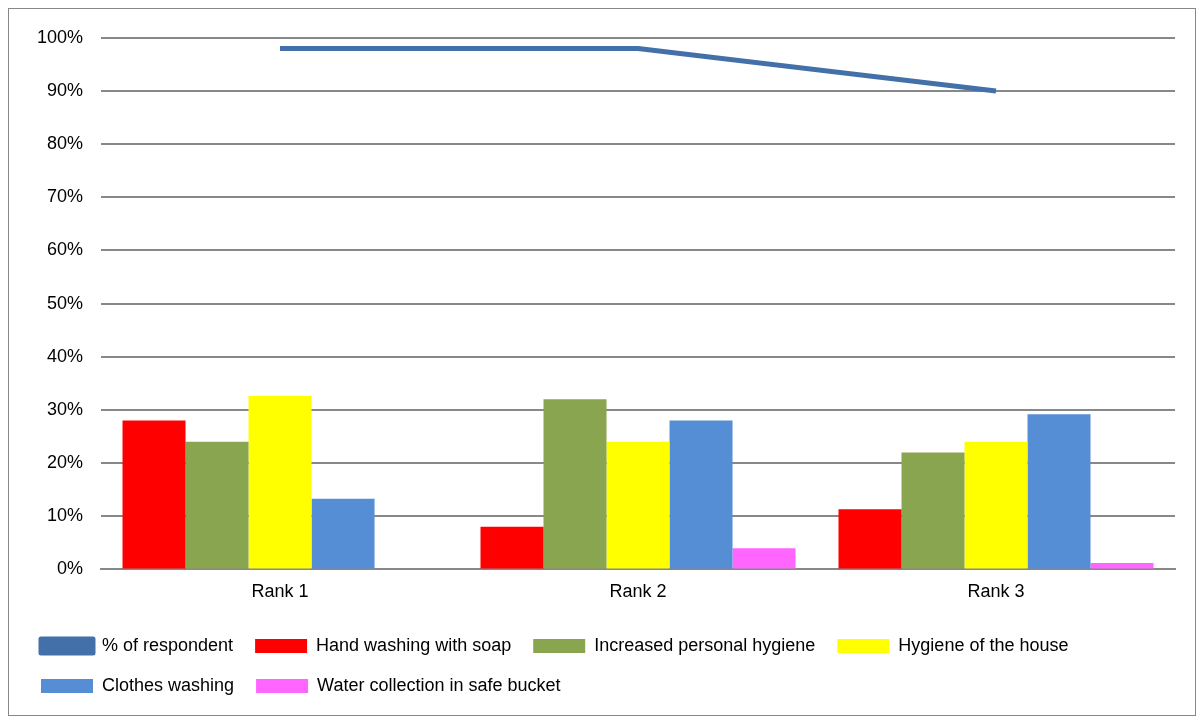 The height and width of the screenshot is (724, 1204). What do you see at coordinates (65, 515) in the screenshot?
I see `y-tick-label: 10%` at bounding box center [65, 515].